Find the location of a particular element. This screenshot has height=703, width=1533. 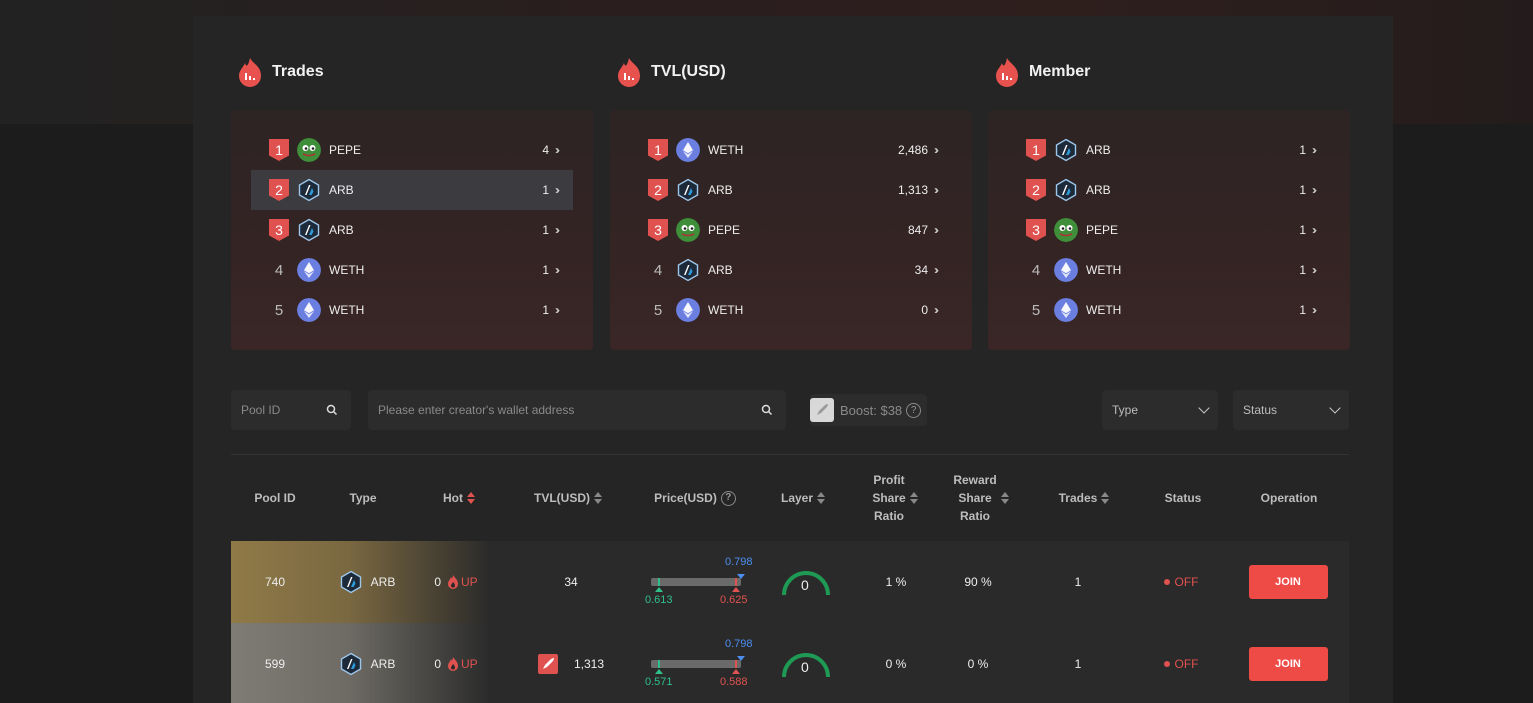

ranking-row: 5 WETH 0 ›› is located at coordinates (791, 310).